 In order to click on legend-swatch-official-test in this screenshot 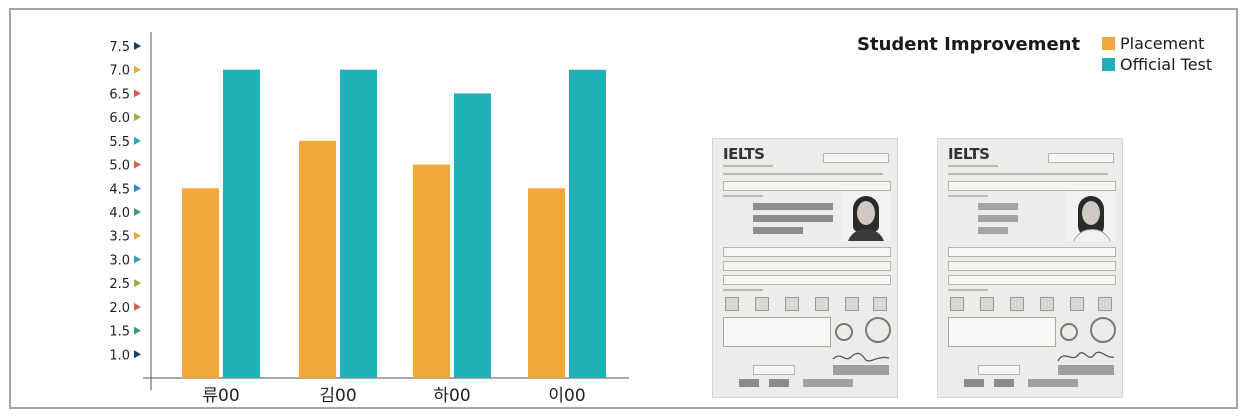, I will do `click(1108, 64)`.